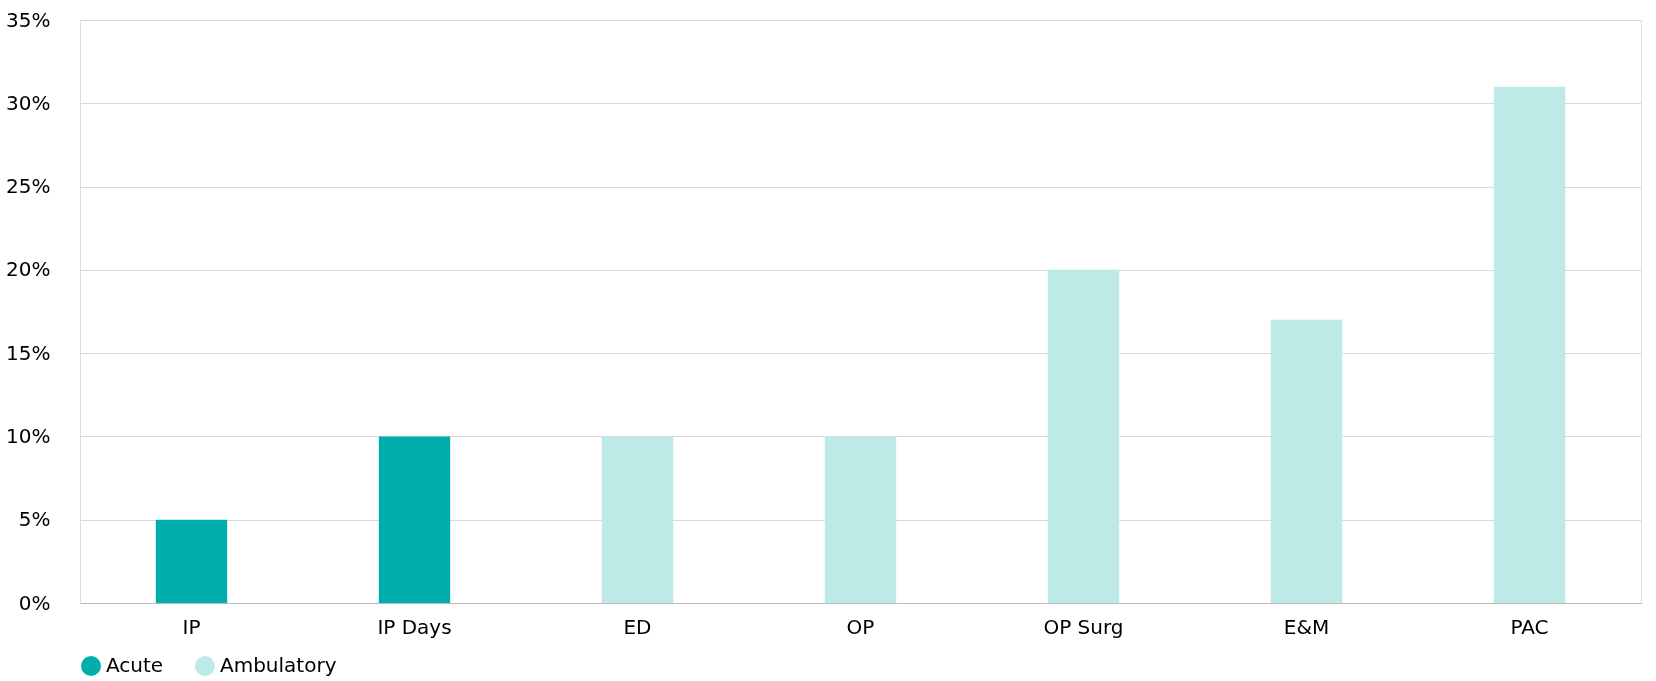 The height and width of the screenshot is (681, 1656). I want to click on y-tick-label: 5%, so click(34, 519).